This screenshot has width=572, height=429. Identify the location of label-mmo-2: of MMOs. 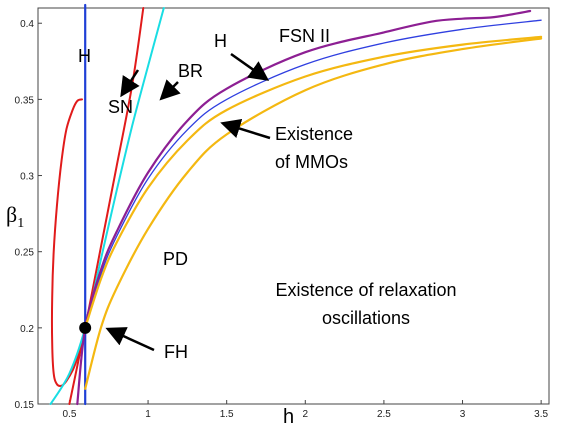
(311, 162).